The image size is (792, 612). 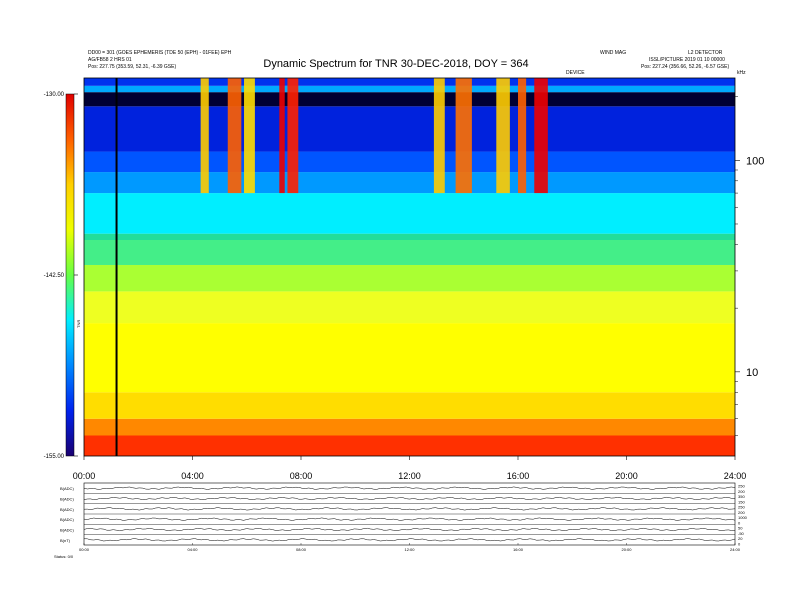 I want to click on lower-x-tick-label: 04:00, so click(x=192, y=549).